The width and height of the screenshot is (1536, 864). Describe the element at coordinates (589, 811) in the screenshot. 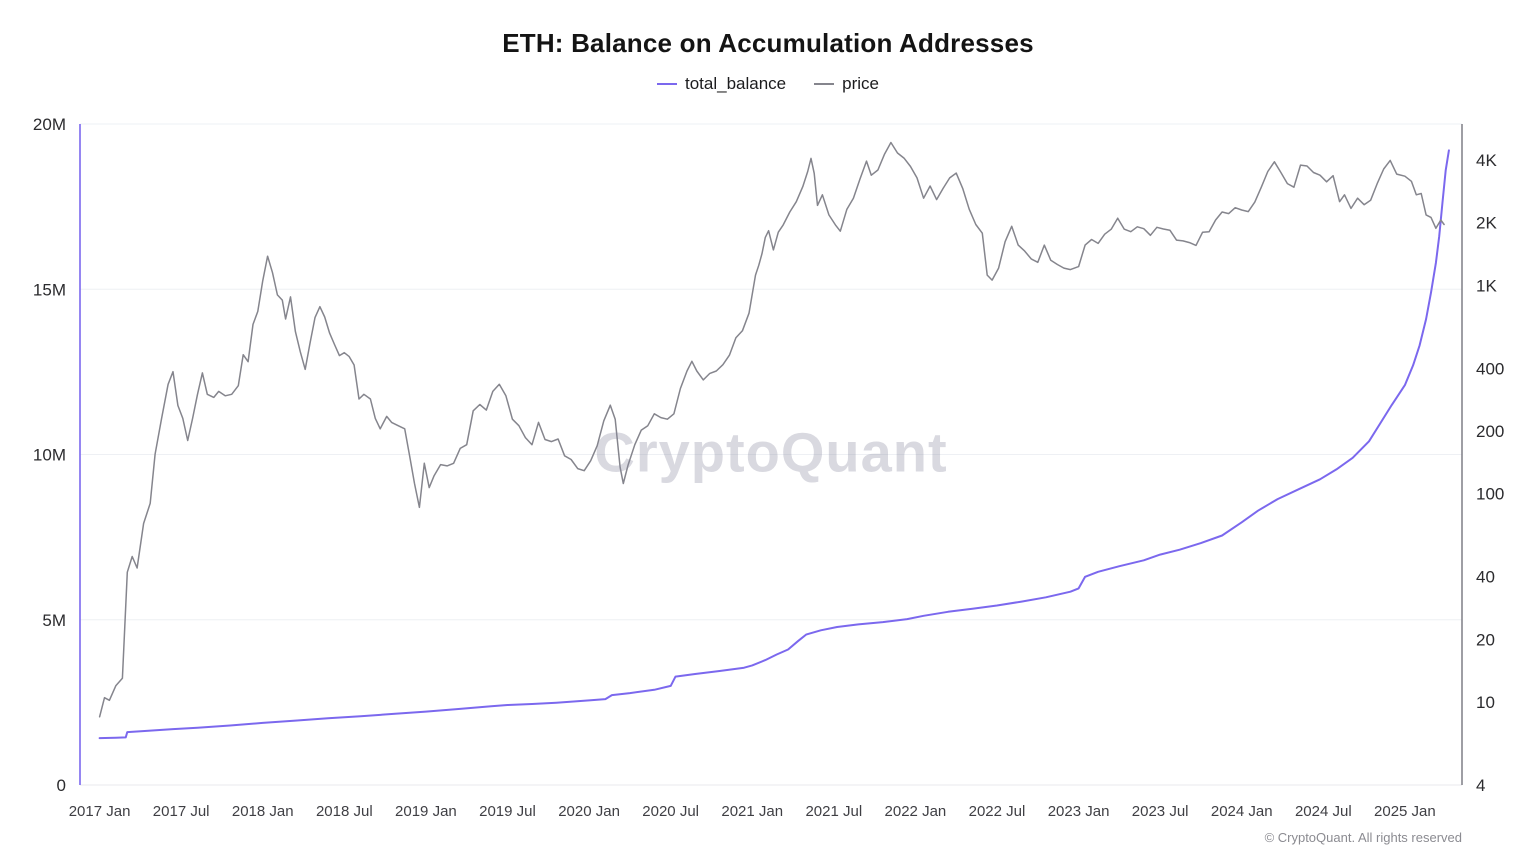

I see `x-tick-label: 2020 Jan` at that location.